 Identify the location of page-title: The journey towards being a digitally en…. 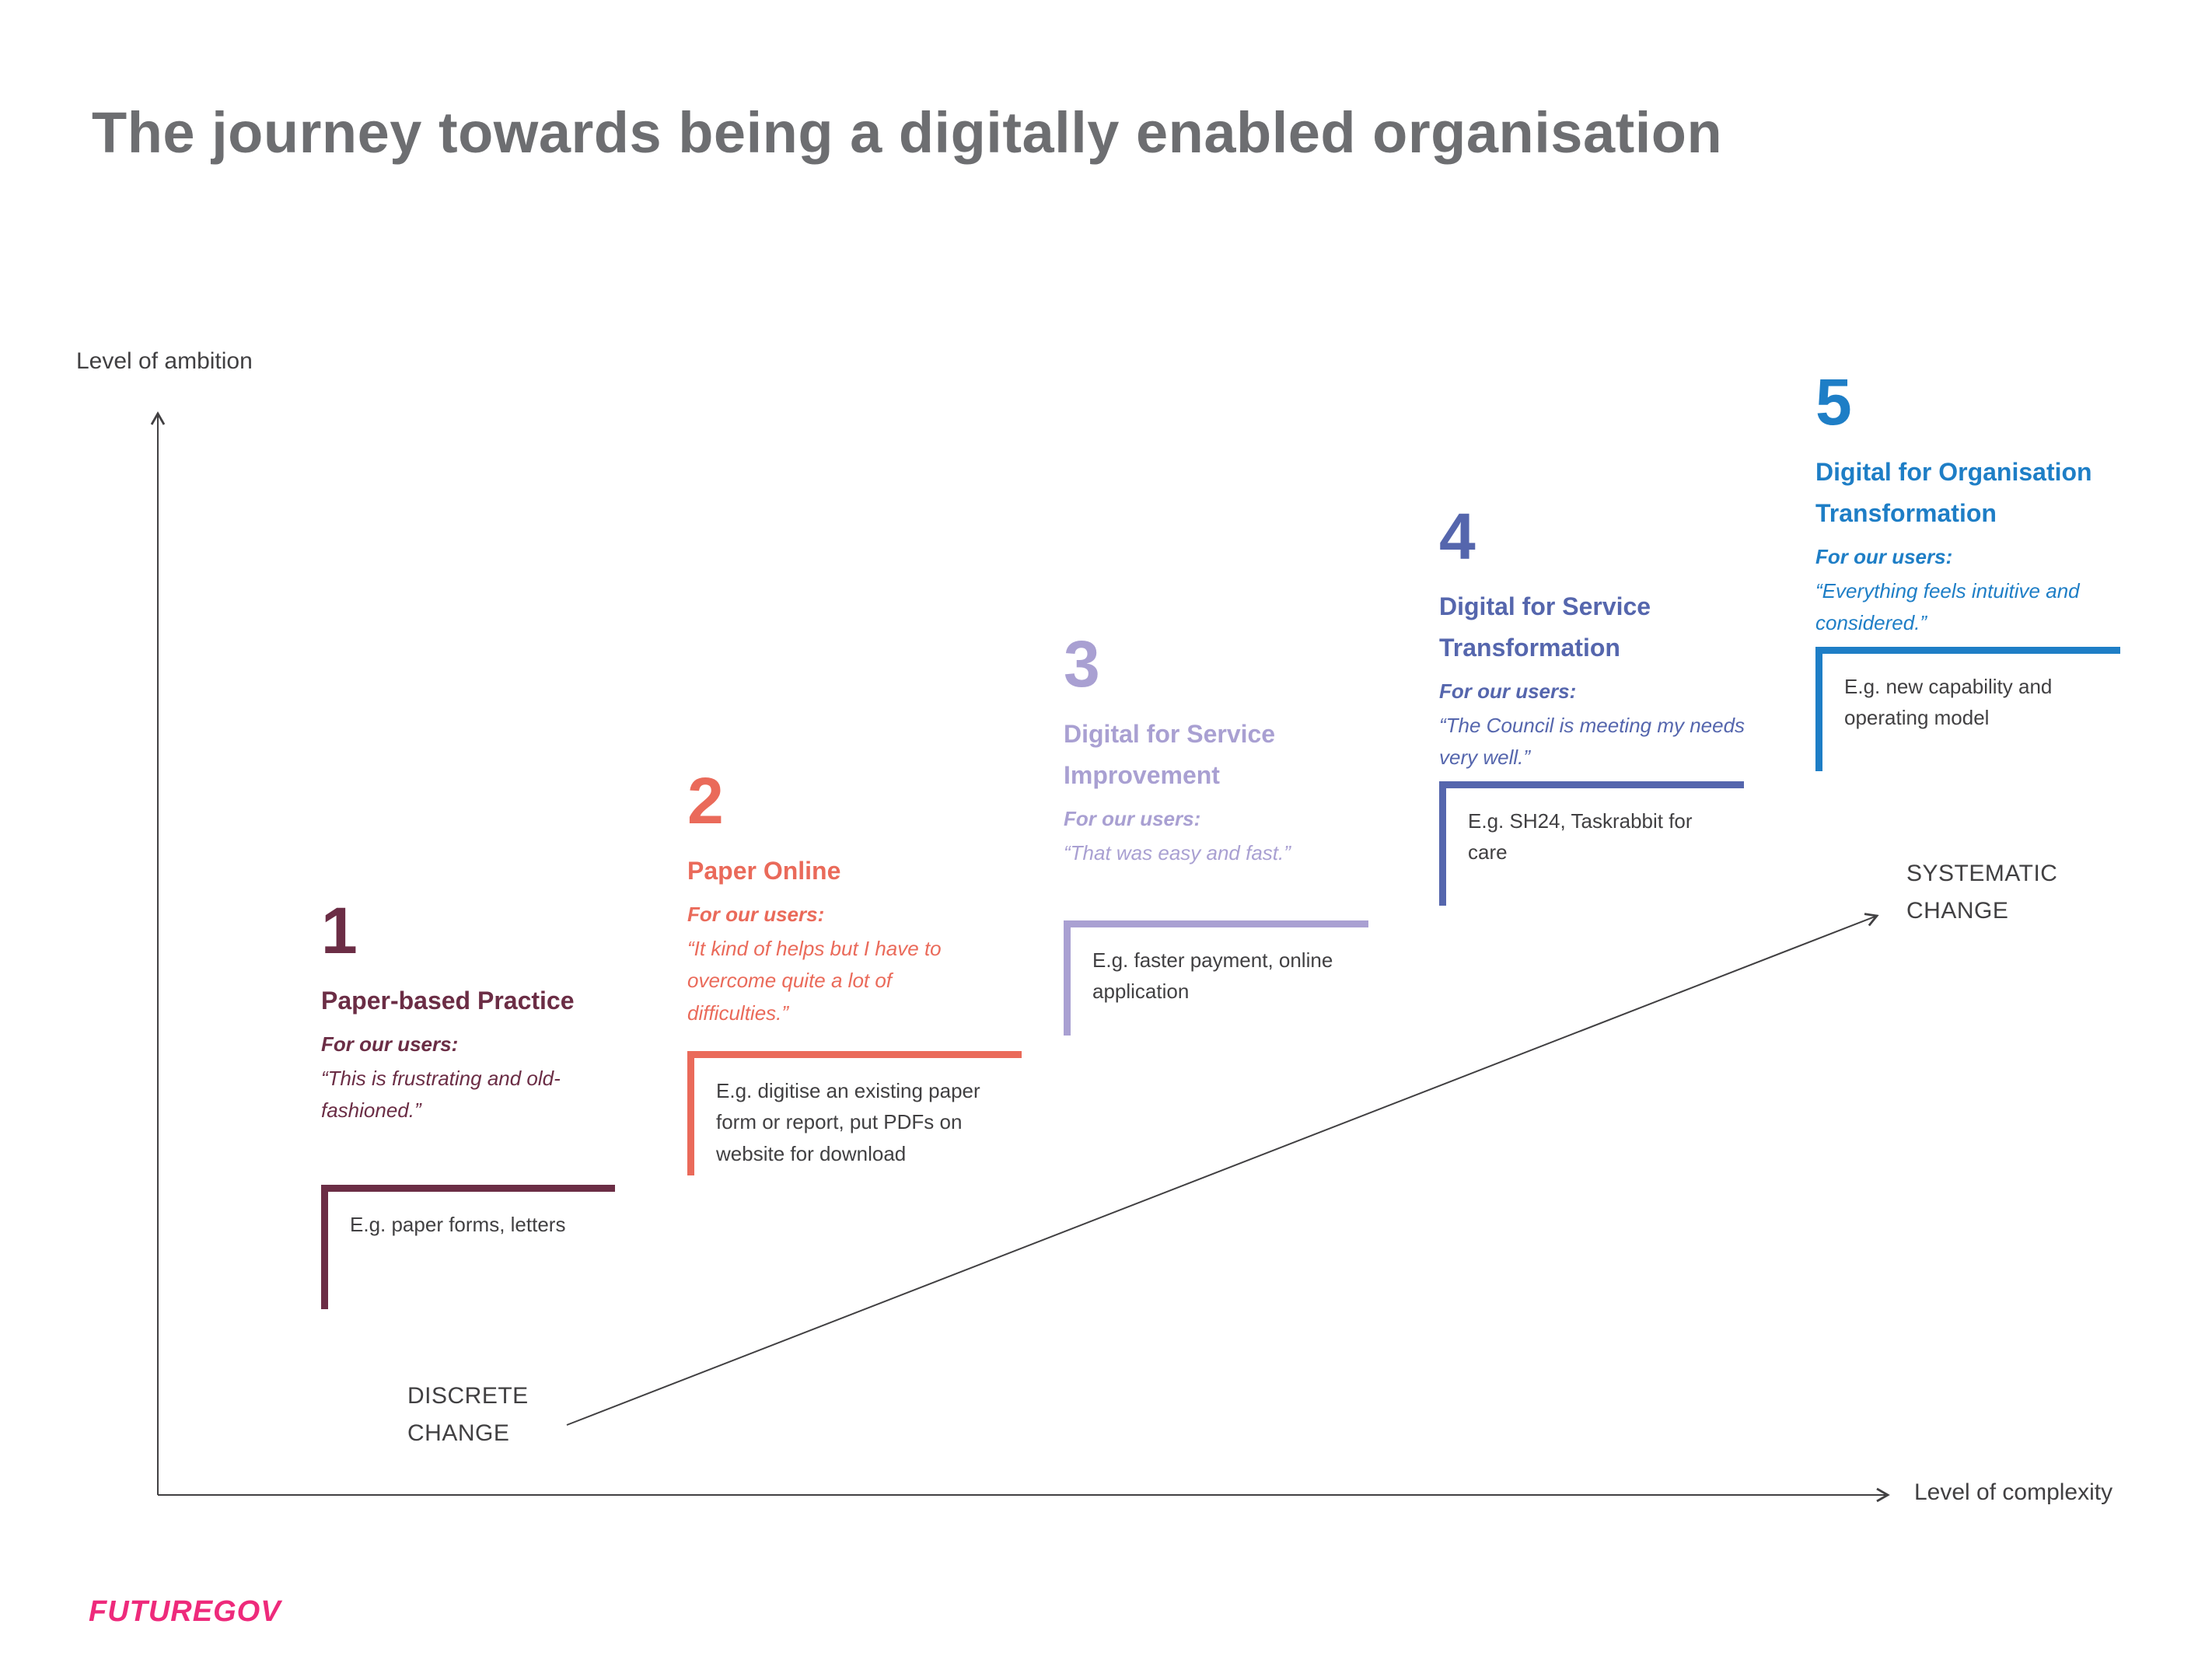
(907, 132).